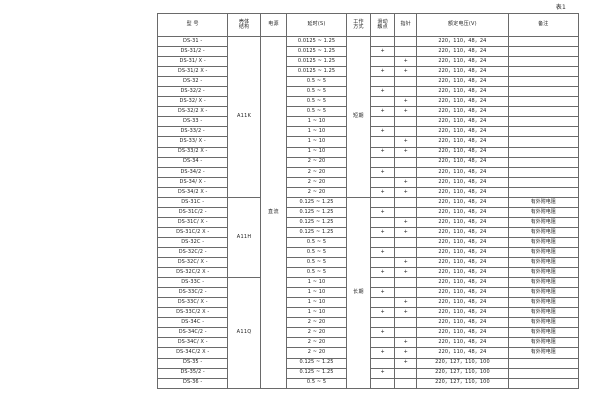 This screenshot has width=600, height=400. I want to click on cell-model: DS-33/ X -, so click(192, 142).